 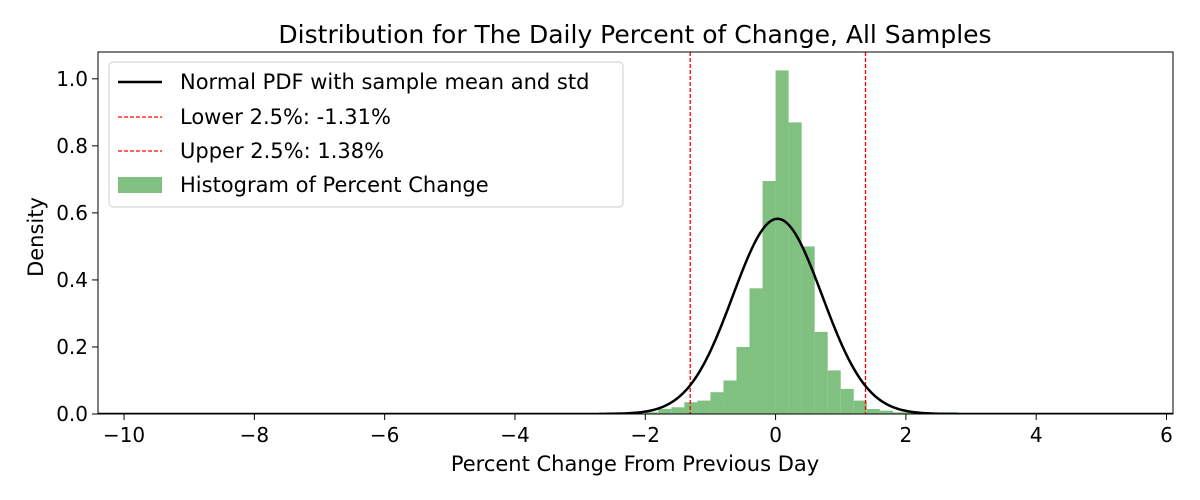 I want to click on y-tick-label: 0.6, so click(x=72, y=213).